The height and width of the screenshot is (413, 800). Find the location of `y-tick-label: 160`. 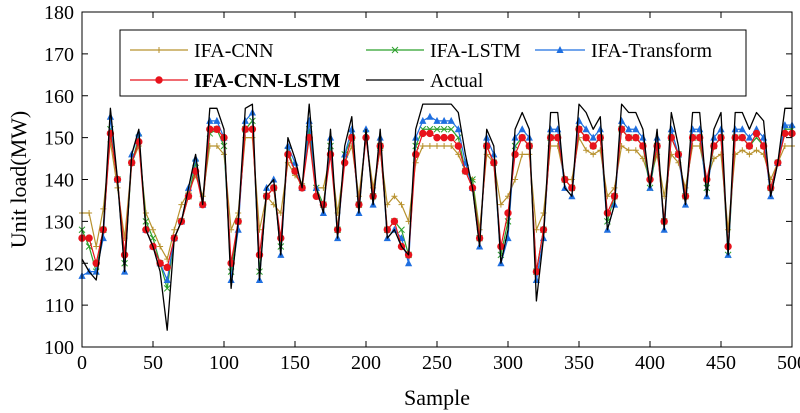

y-tick-label: 160 is located at coordinates (59, 97).